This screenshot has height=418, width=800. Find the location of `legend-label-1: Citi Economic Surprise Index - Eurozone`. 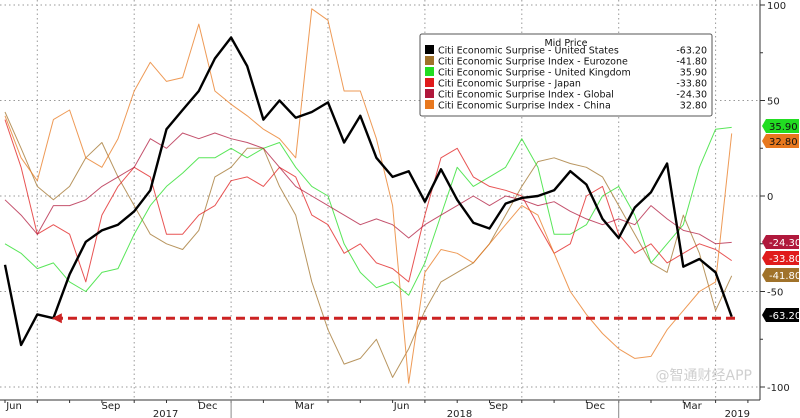

legend-label-1: Citi Economic Surprise Index - Eurozone is located at coordinates (533, 62).